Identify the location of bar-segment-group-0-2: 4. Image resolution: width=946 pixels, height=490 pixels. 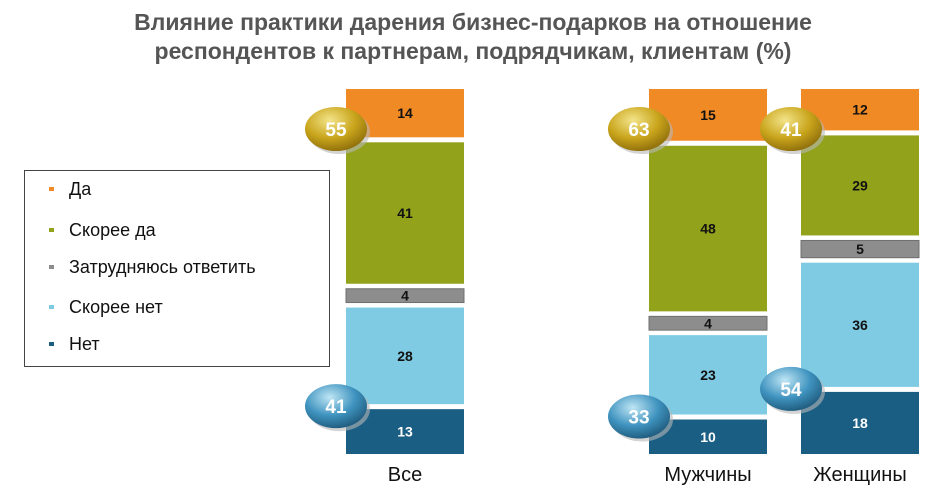
(405, 296).